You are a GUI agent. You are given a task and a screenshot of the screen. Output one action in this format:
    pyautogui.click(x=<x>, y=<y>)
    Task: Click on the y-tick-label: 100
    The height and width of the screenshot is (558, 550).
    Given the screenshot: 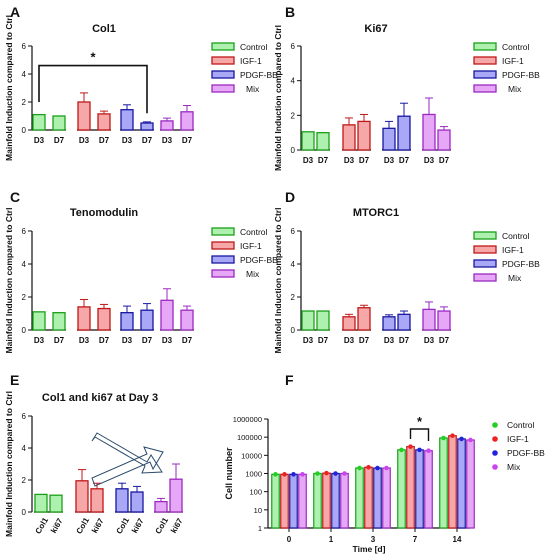 What is the action you would take?
    pyautogui.click(x=255, y=492)
    